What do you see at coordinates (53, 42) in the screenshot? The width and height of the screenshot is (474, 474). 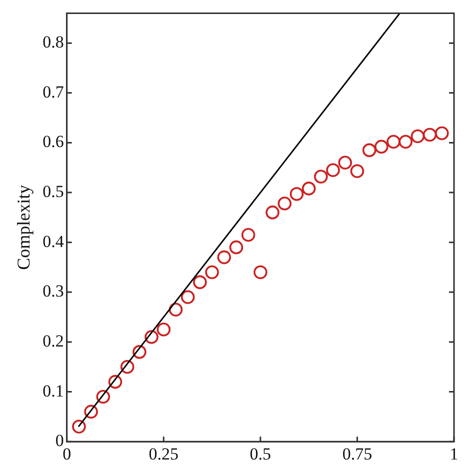 I see `y-tick-label: 0.8` at bounding box center [53, 42].